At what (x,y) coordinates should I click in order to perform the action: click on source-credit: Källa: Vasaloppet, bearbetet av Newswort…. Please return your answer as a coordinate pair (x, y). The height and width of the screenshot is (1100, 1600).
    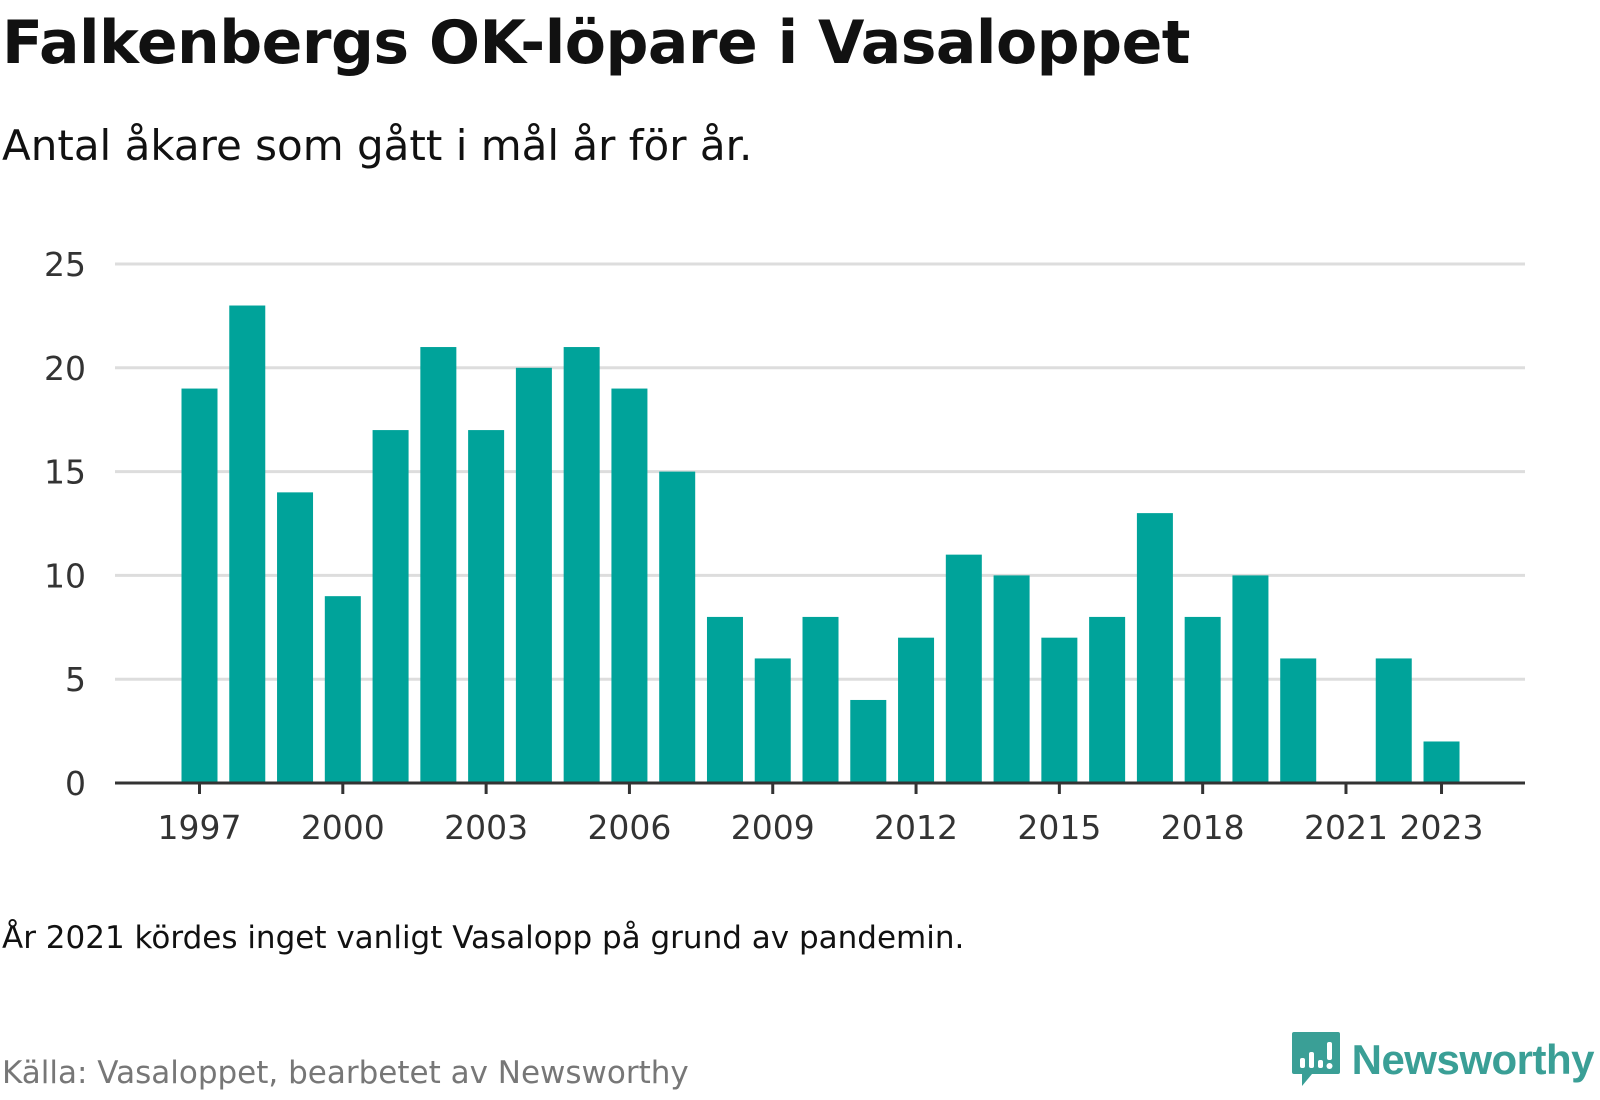
    Looking at the image, I should click on (345, 1073).